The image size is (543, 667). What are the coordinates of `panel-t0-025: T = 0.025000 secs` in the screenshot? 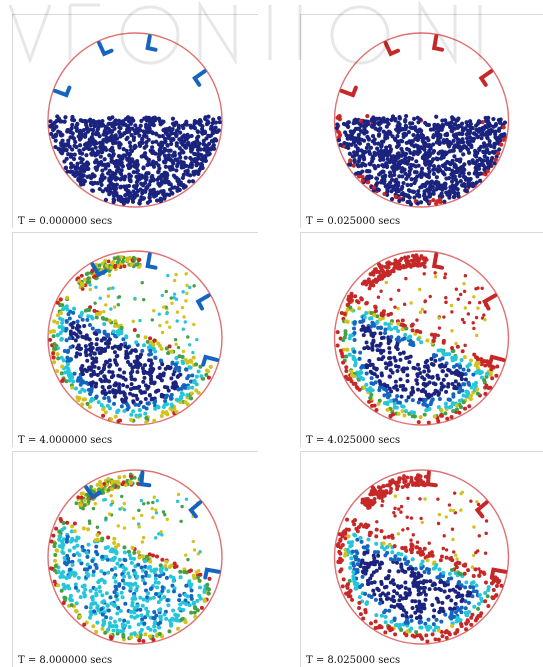 It's located at (421, 121).